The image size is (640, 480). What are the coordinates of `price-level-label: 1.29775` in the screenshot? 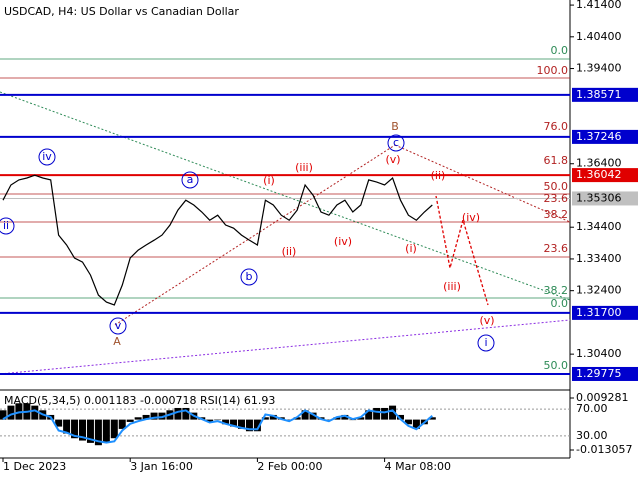 It's located at (599, 373).